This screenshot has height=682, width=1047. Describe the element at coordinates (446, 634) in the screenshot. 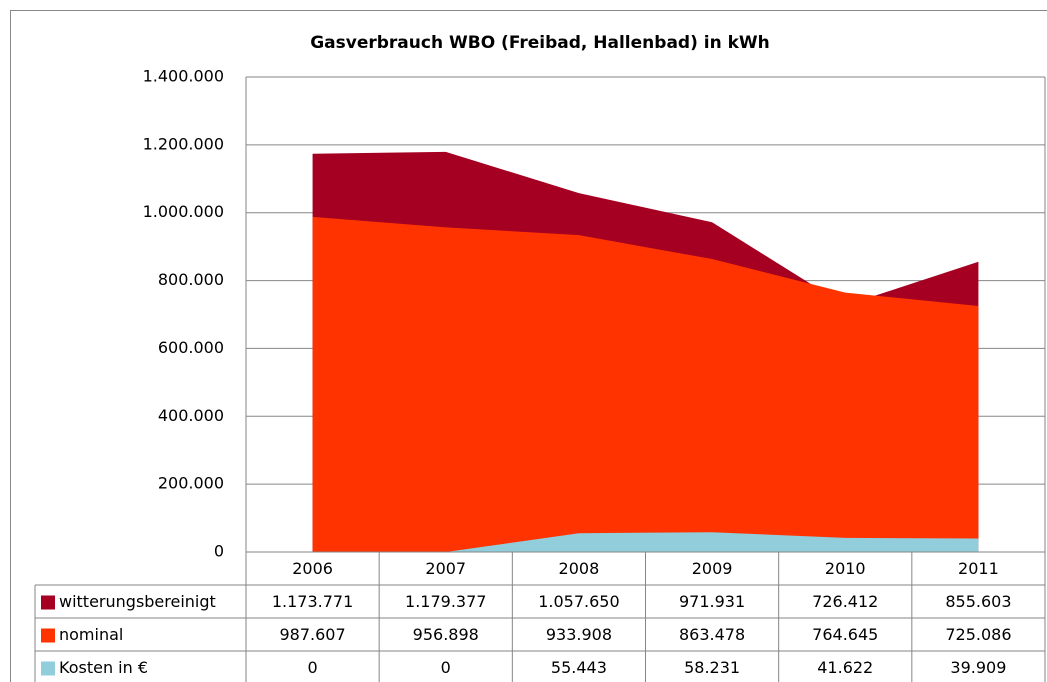

I see `table-value: 956.898` at that location.